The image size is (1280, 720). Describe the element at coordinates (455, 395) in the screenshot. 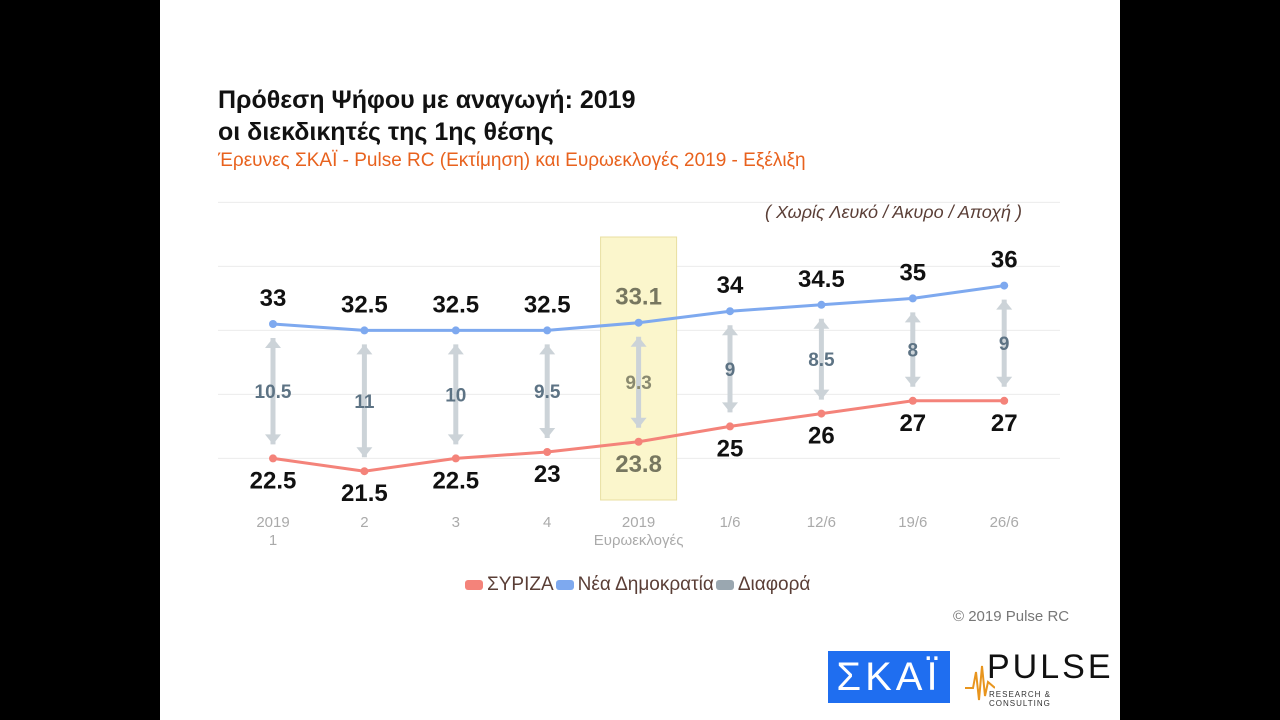

I see `difference-label: 10` at that location.